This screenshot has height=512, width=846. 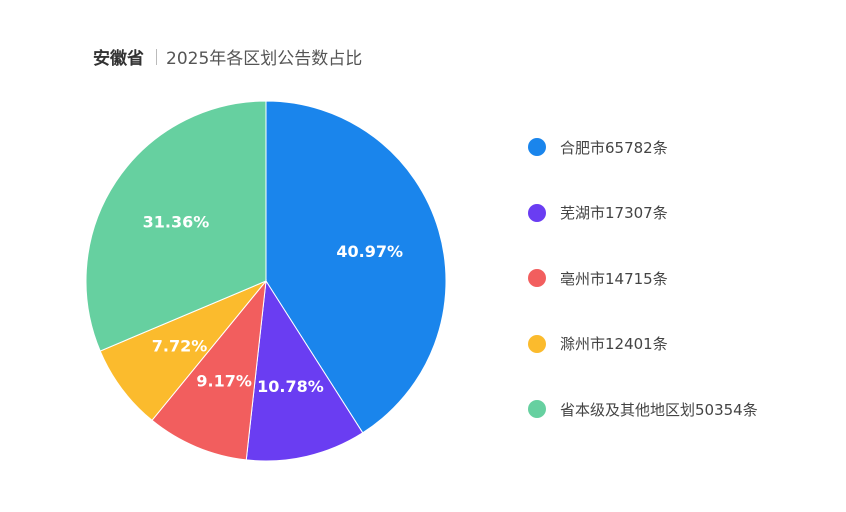 I want to click on slice-percent-label: 9.17%, so click(x=224, y=381).